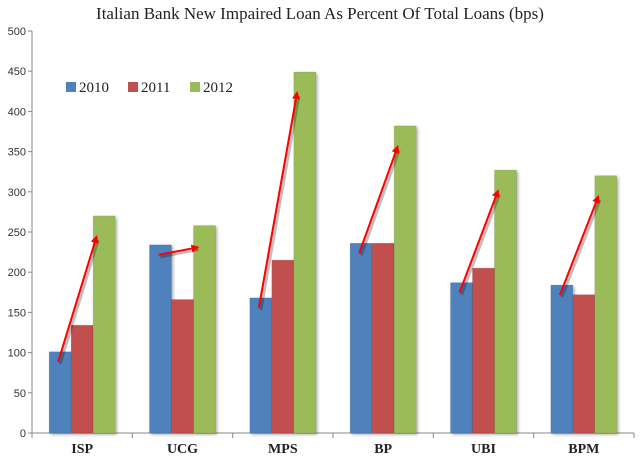  I want to click on trend-arrow-MPS, so click(278, 200).